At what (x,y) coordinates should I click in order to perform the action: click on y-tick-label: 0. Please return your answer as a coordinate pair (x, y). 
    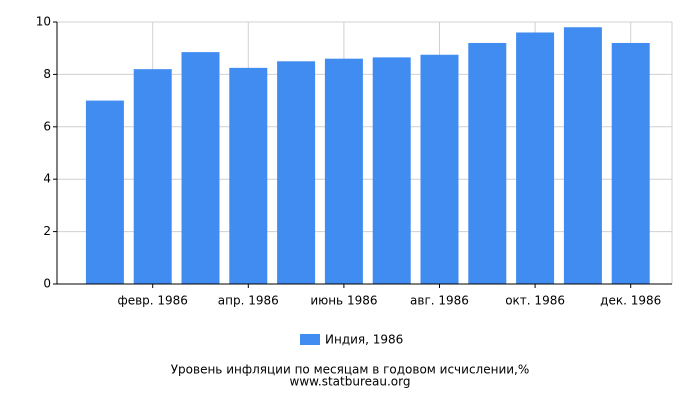
    Looking at the image, I should click on (47, 284).